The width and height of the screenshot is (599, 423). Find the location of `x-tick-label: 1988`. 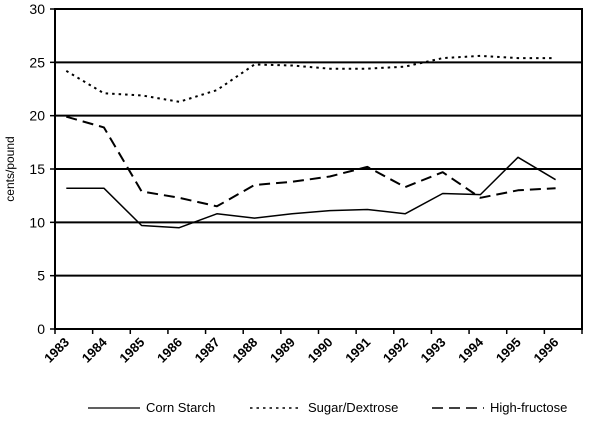

x-tick-label: 1988 is located at coordinates (244, 350).